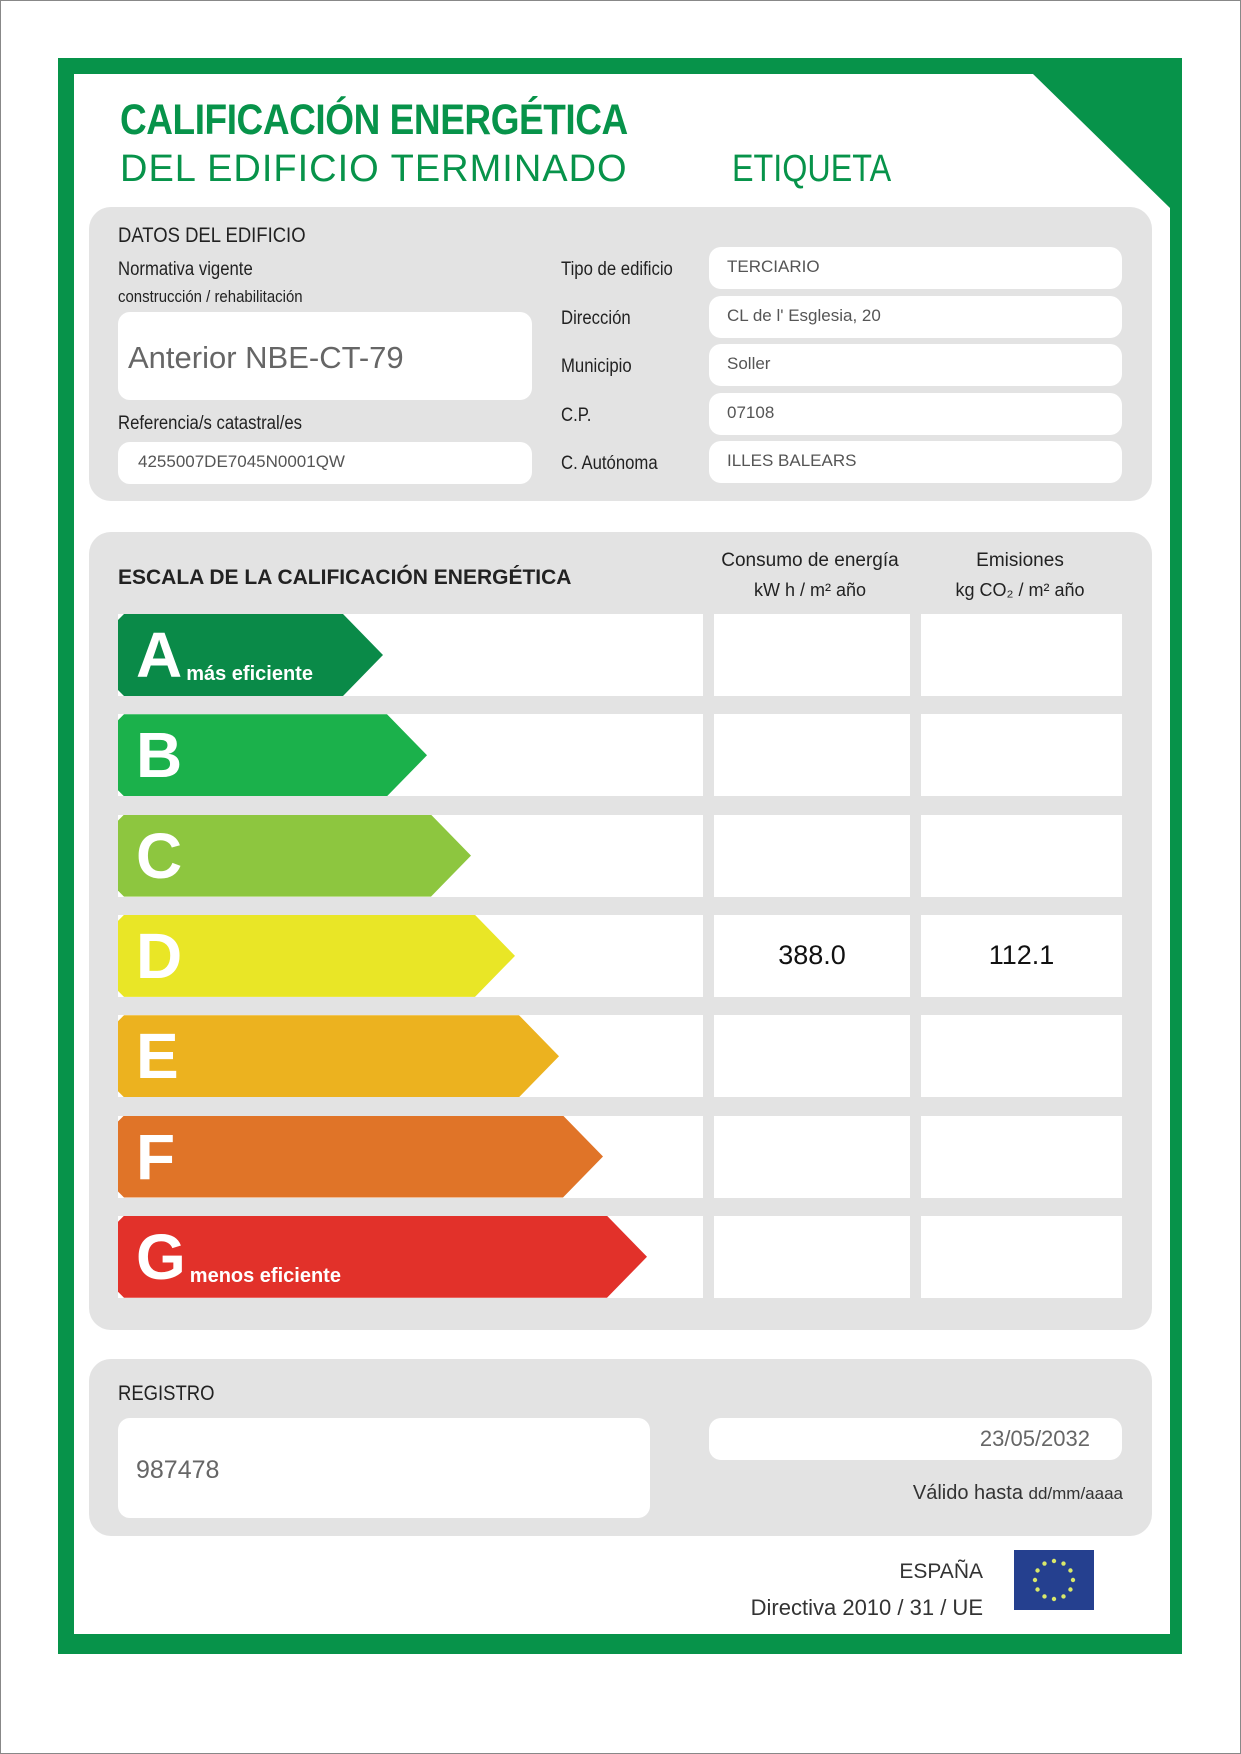  What do you see at coordinates (749, 363) in the screenshot?
I see `field-value: Soller` at bounding box center [749, 363].